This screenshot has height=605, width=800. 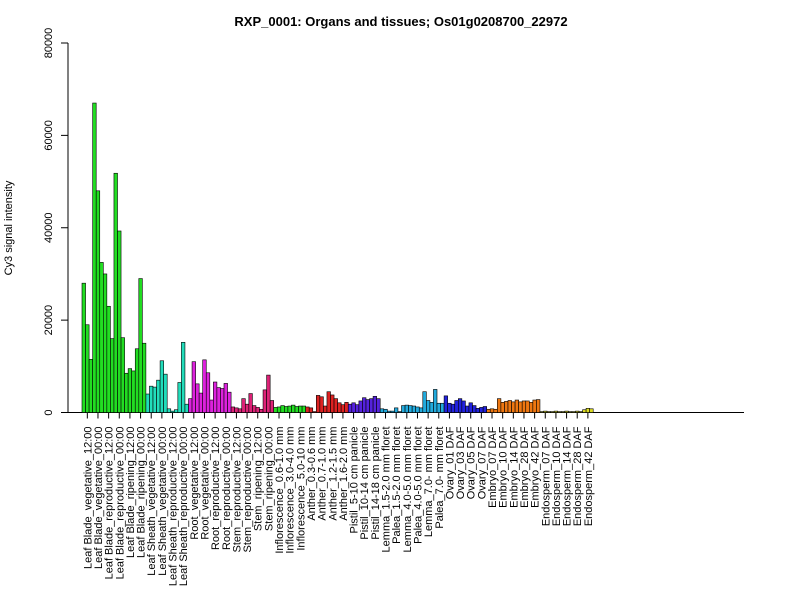 What do you see at coordinates (237, 490) in the screenshot?
I see `category-label: Stem_reproductive_12:00` at bounding box center [237, 490].